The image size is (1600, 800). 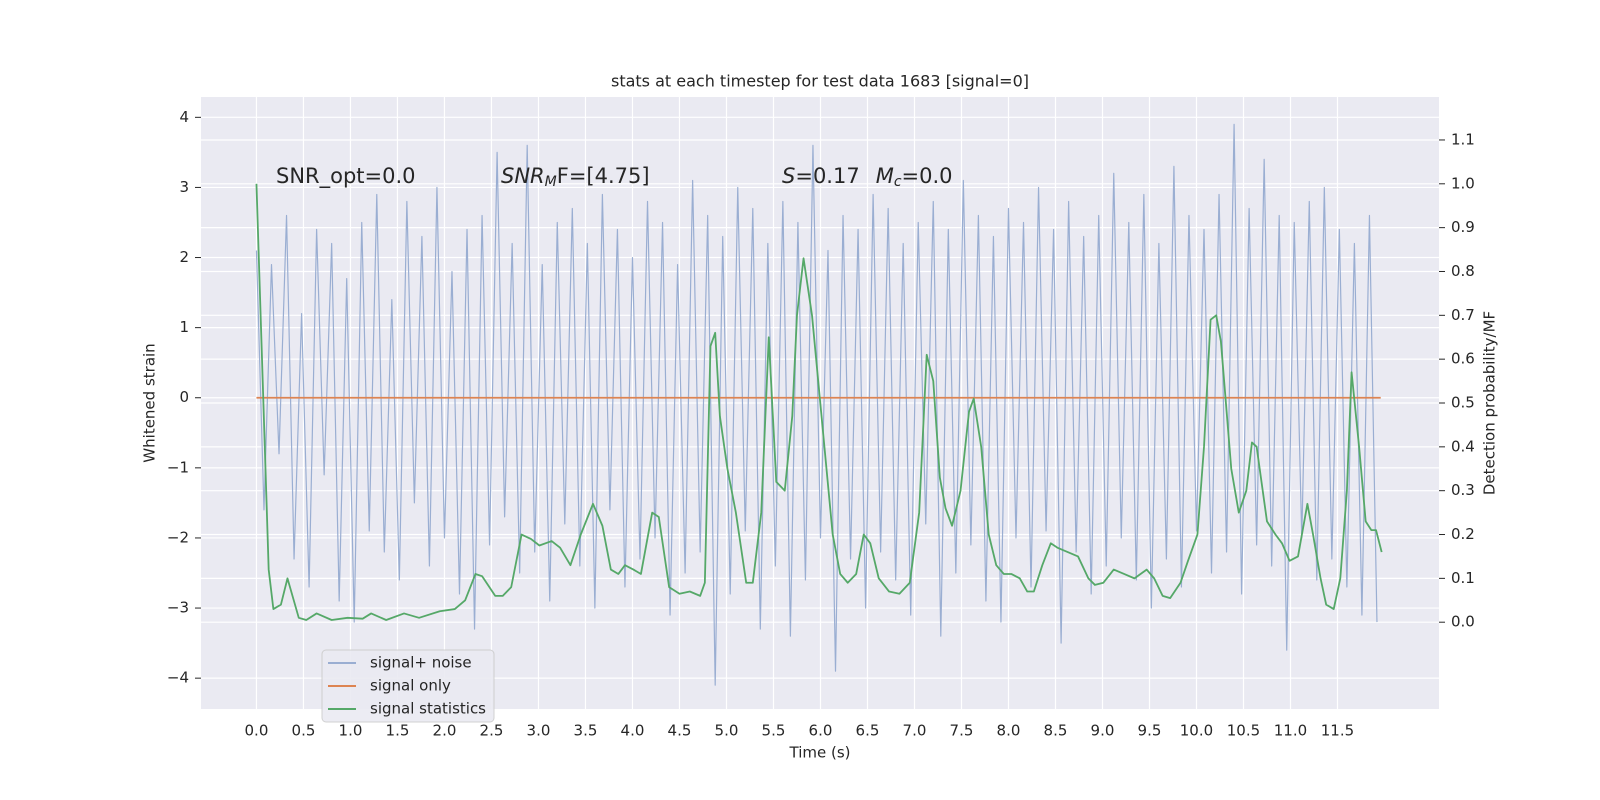 I want to click on annotation-text: M, so click(x=885, y=176).